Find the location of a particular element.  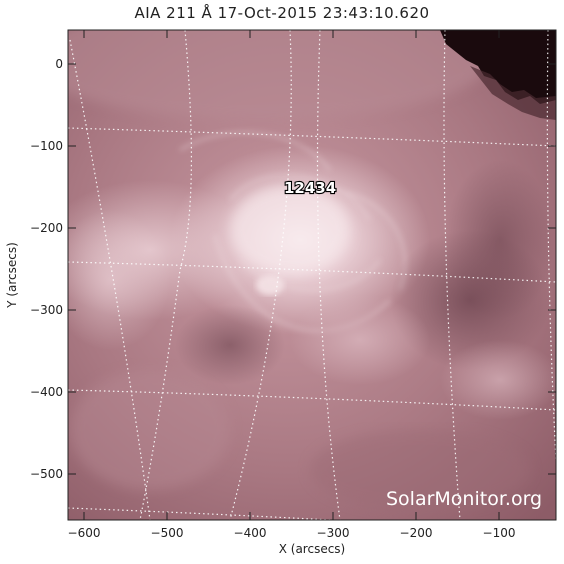

y-tick-label: 0 is located at coordinates (59, 64).